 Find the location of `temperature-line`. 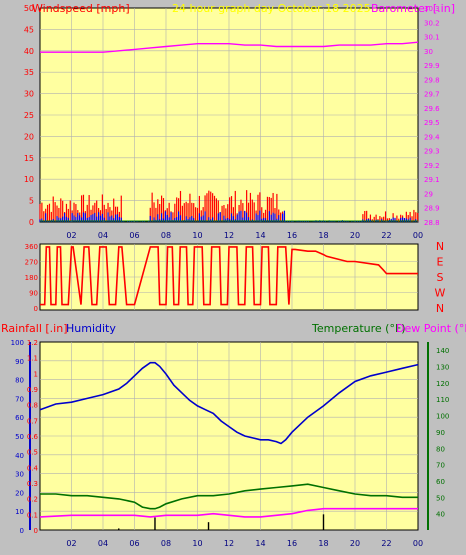

temperature-line is located at coordinates (229, 496).